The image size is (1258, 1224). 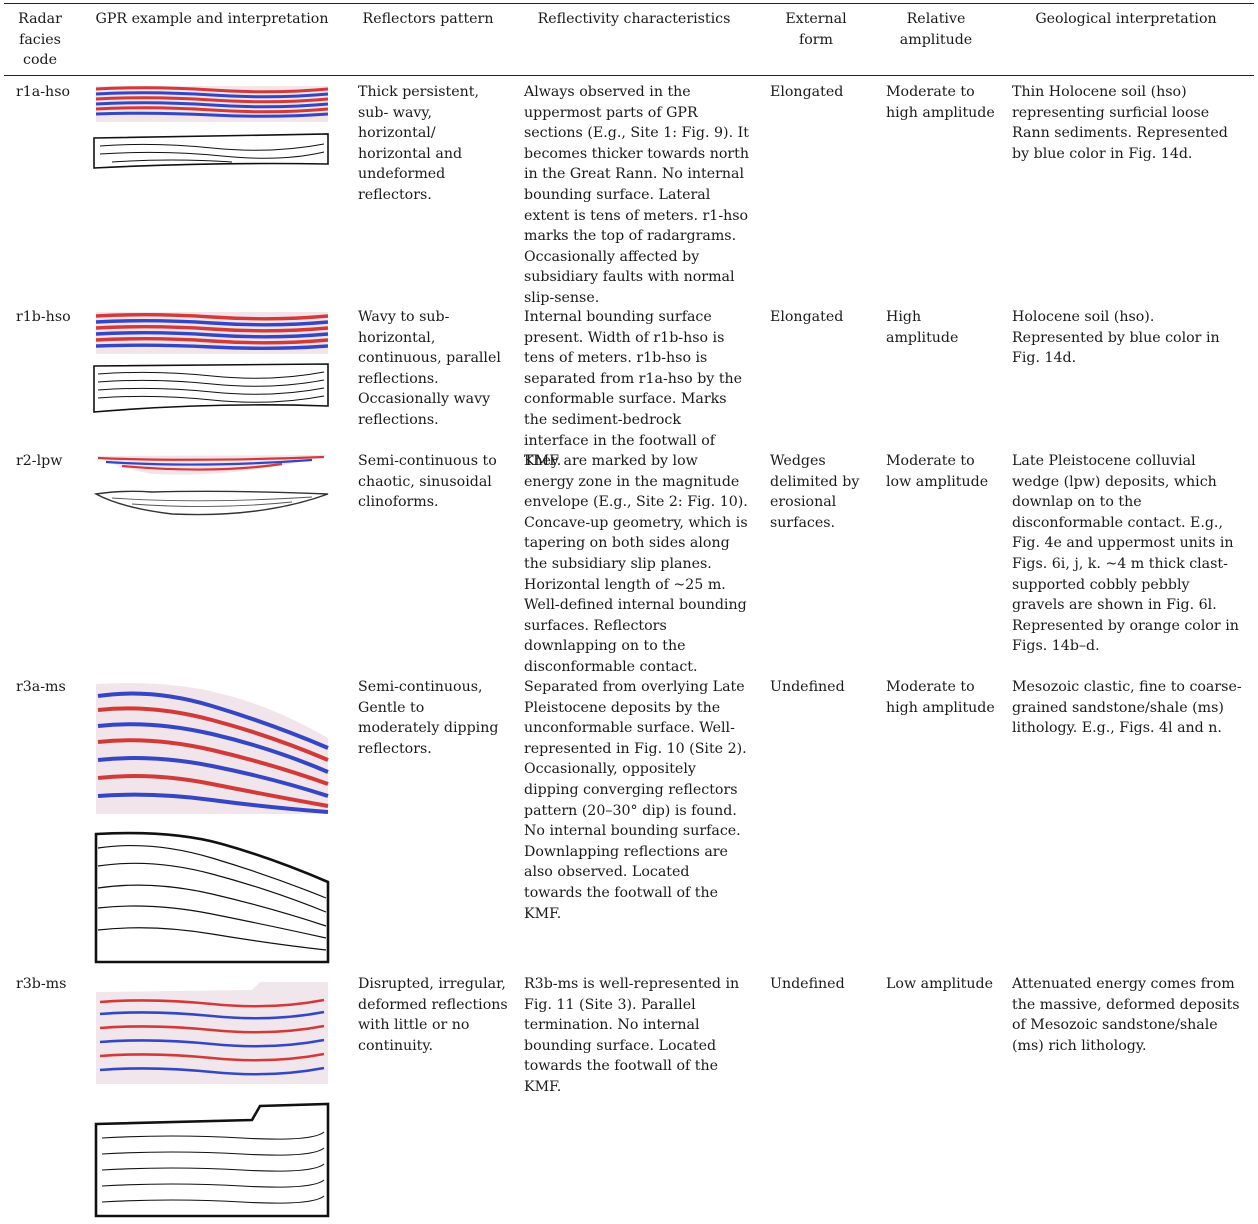 I want to click on row-code: r1b-hso, so click(x=43, y=317).